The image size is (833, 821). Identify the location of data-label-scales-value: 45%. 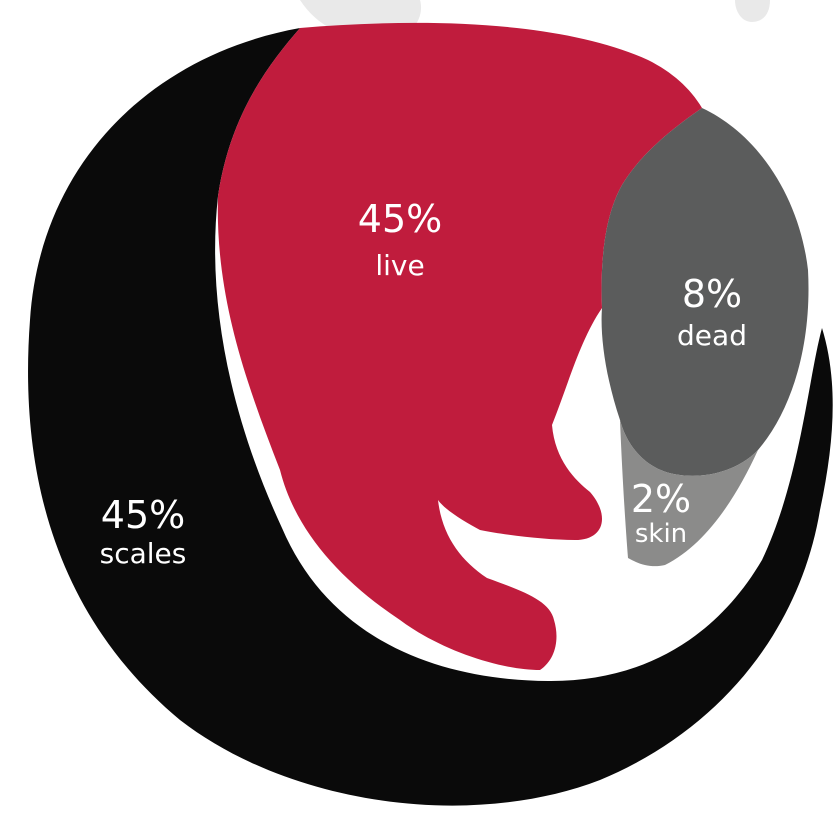
(143, 515).